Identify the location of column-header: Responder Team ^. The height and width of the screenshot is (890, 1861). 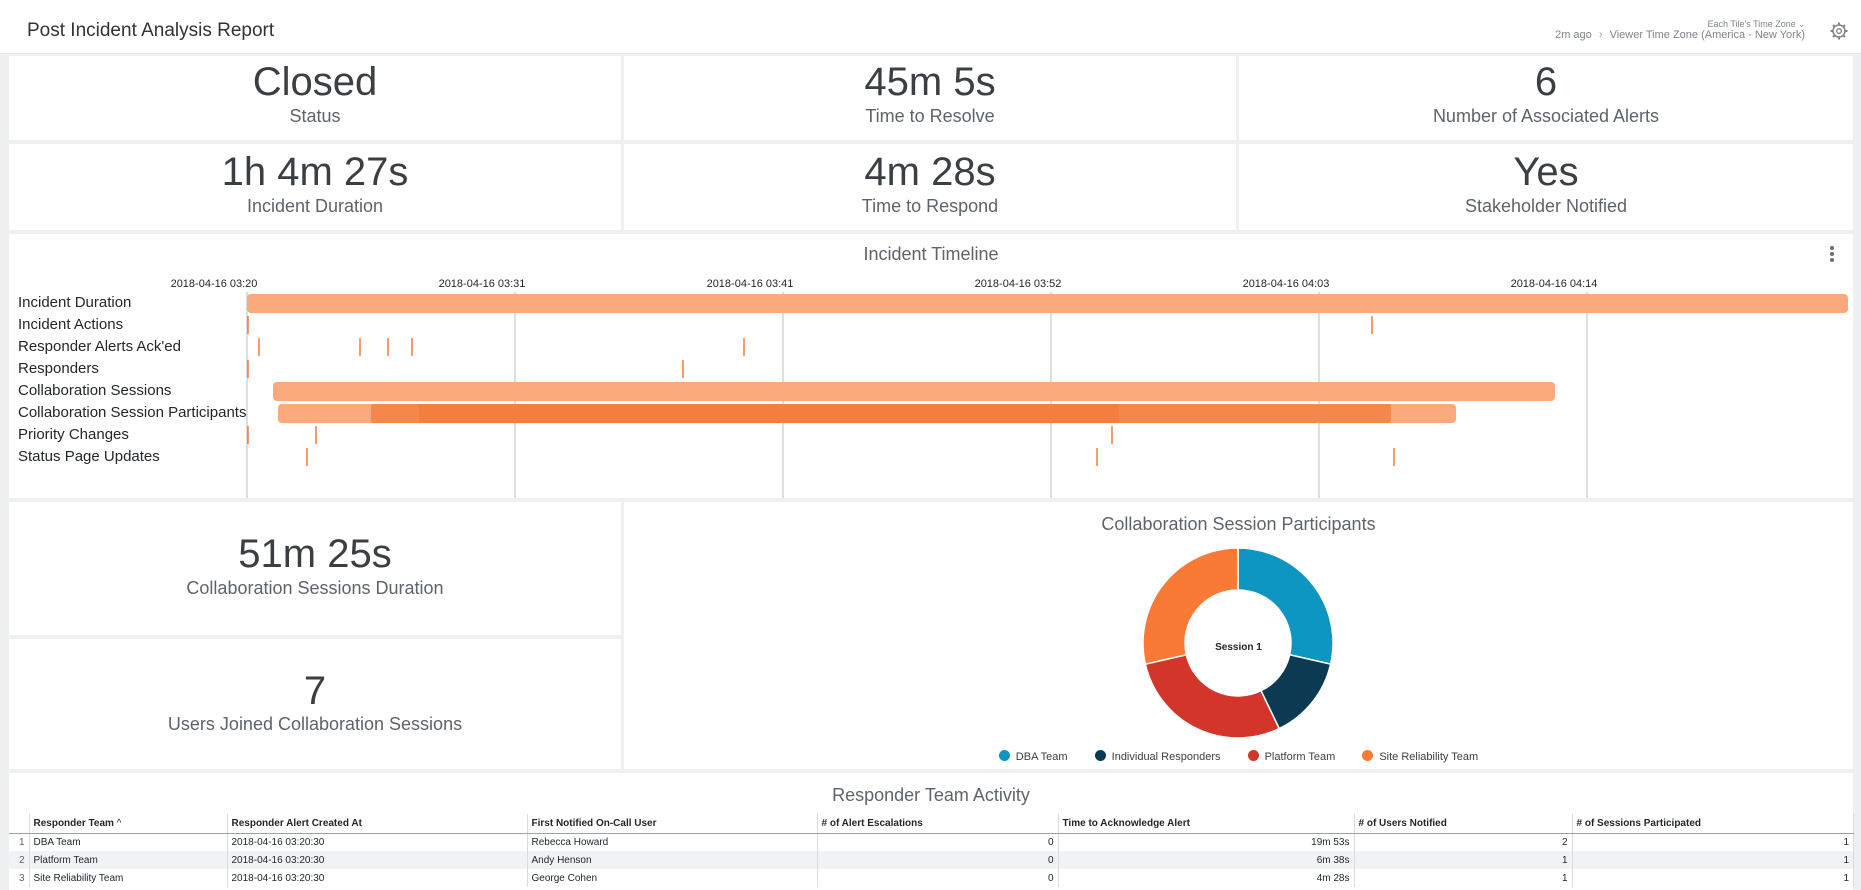
(128, 824).